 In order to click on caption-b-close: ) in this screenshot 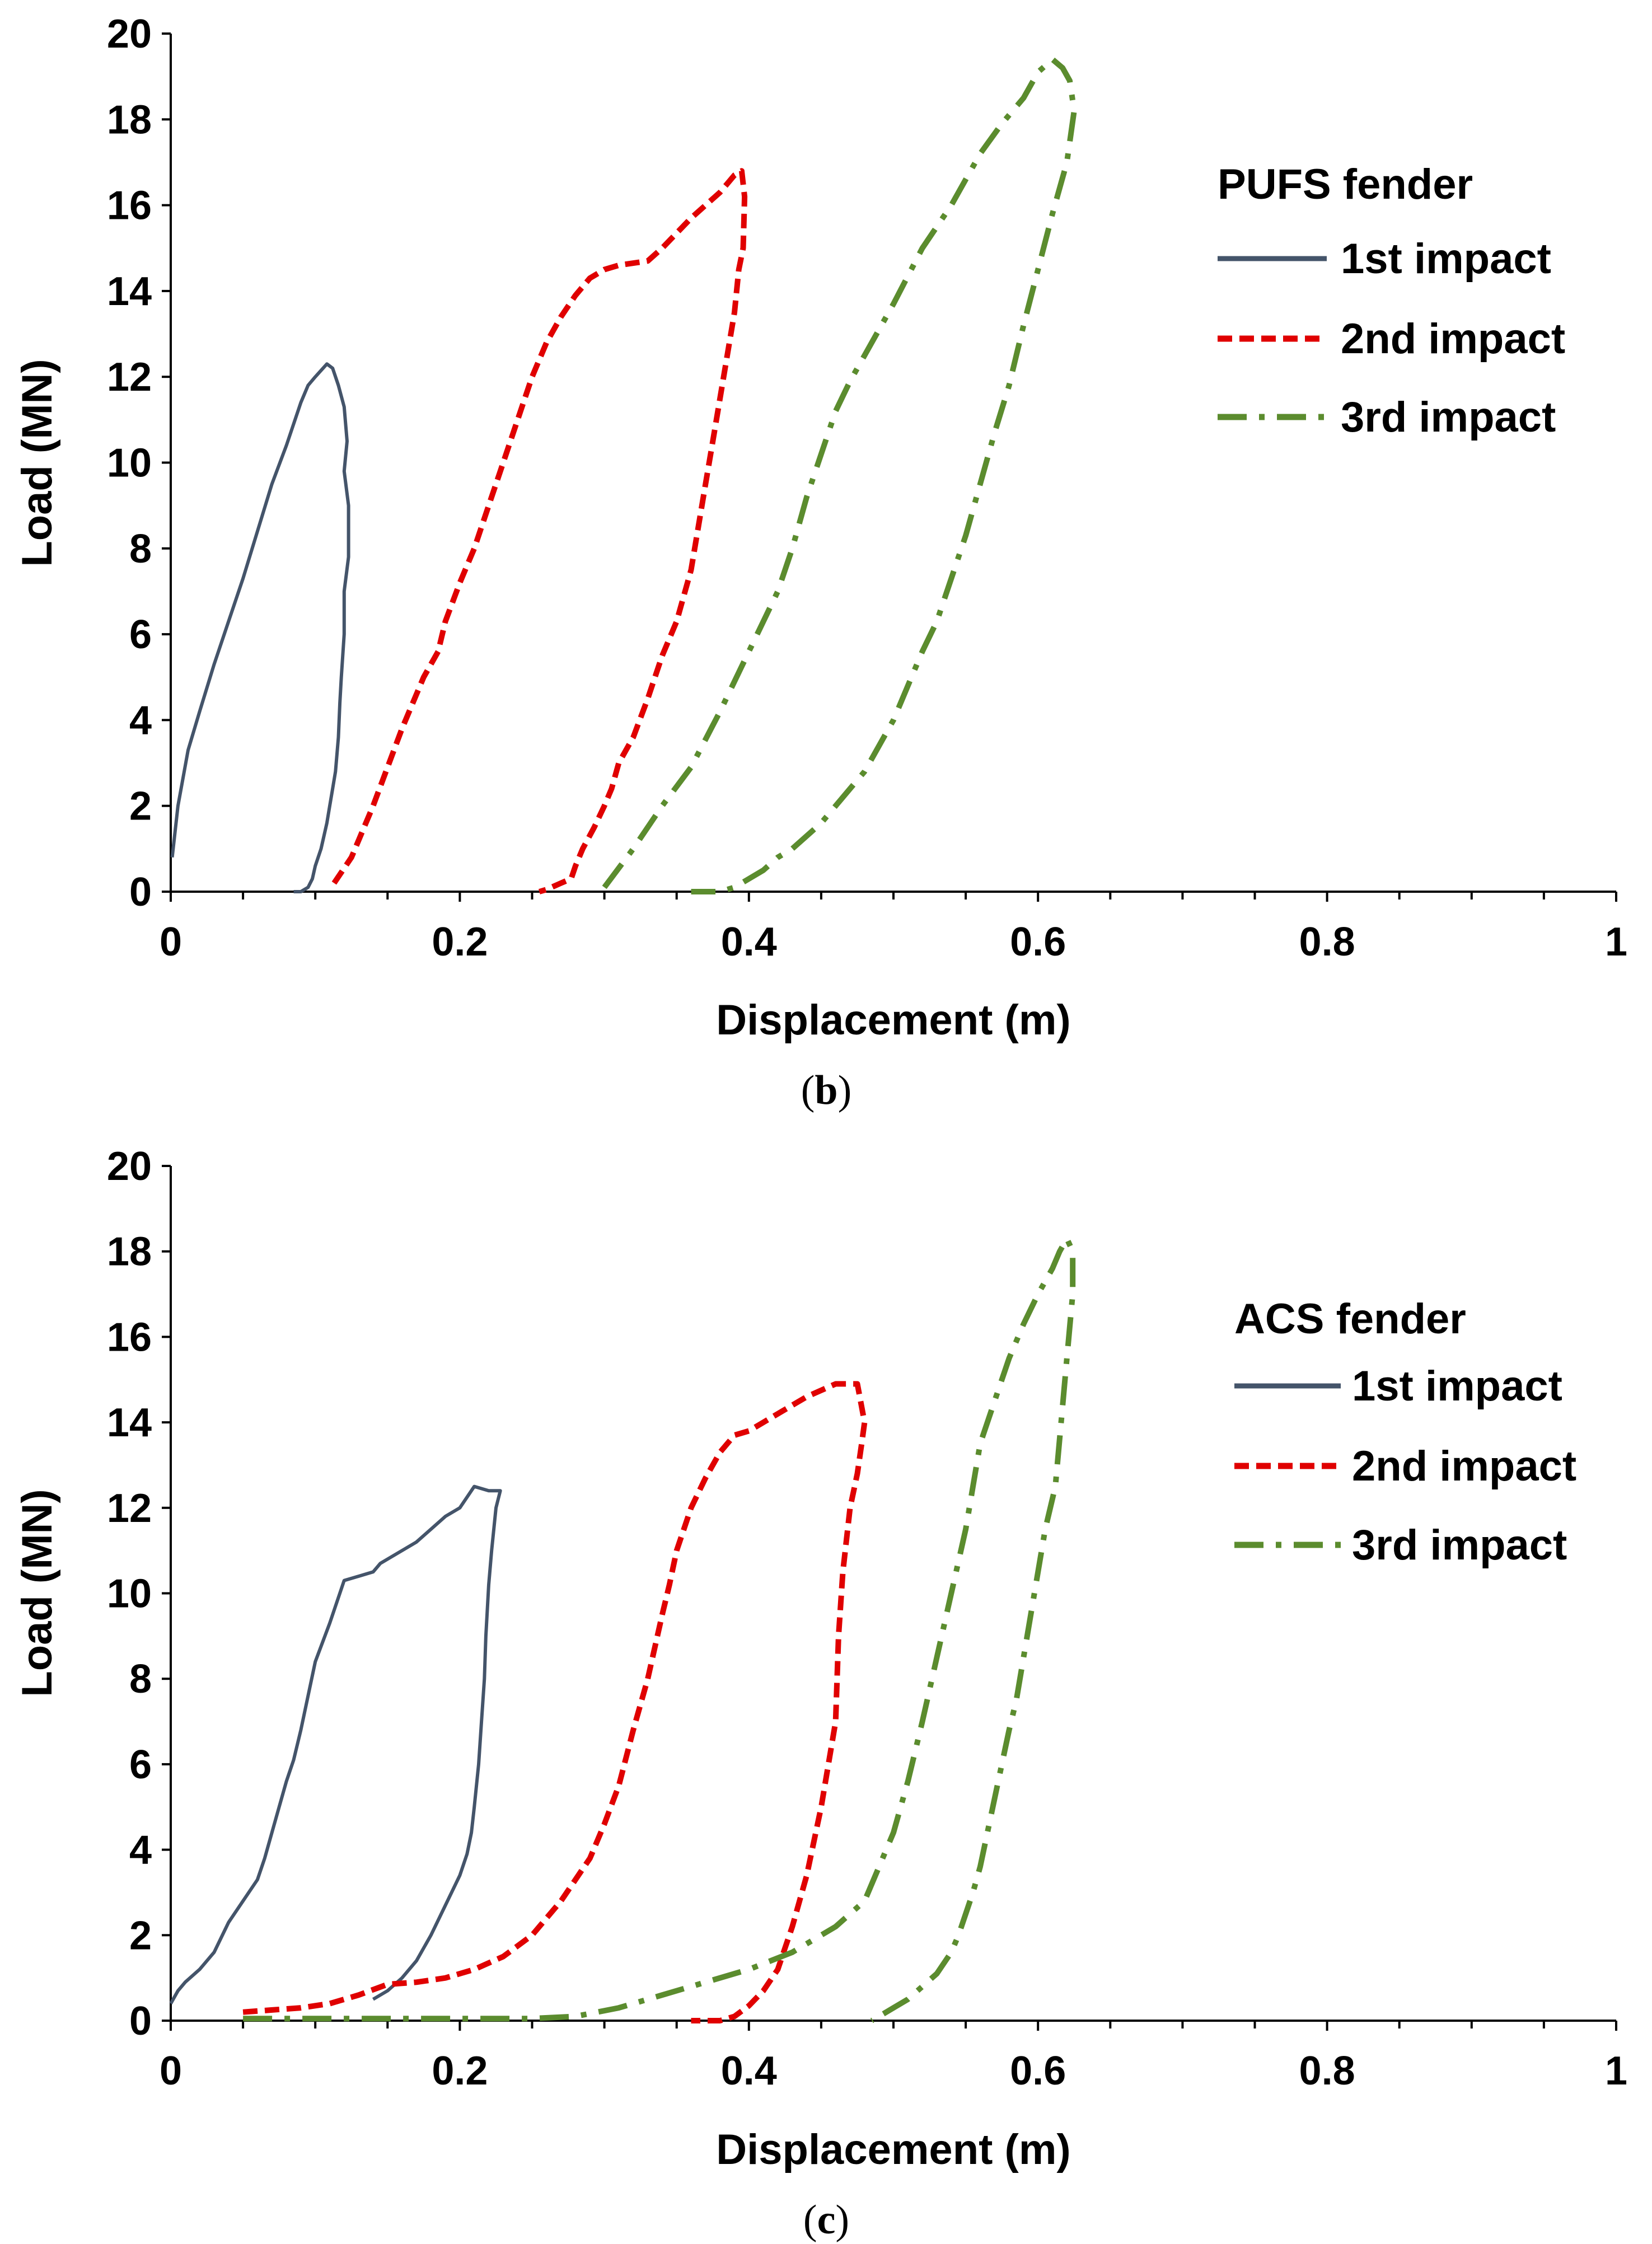, I will do `click(845, 1090)`.